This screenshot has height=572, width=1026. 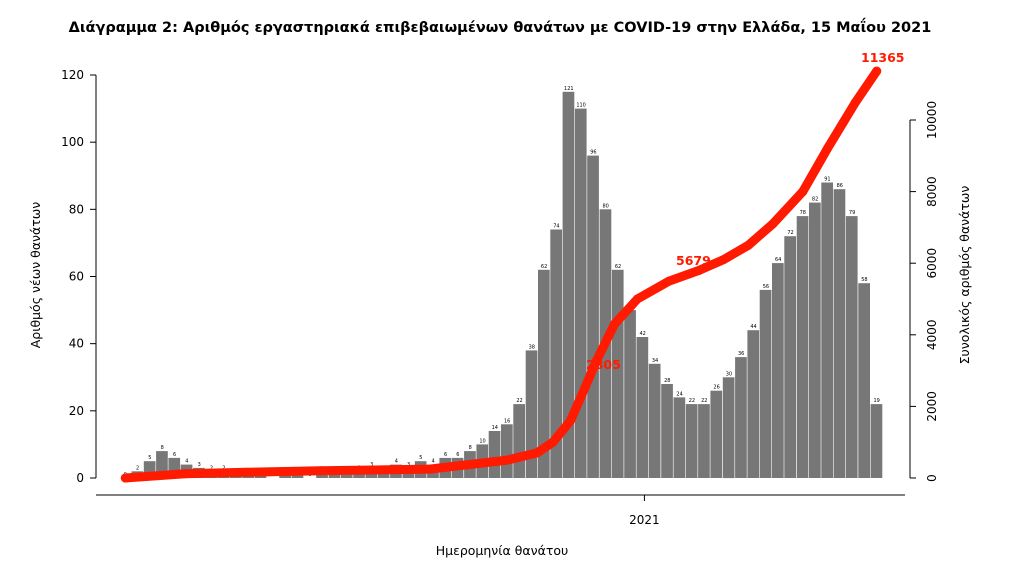 What do you see at coordinates (932, 191) in the screenshot?
I see `y2-tick-label: 8000` at bounding box center [932, 191].